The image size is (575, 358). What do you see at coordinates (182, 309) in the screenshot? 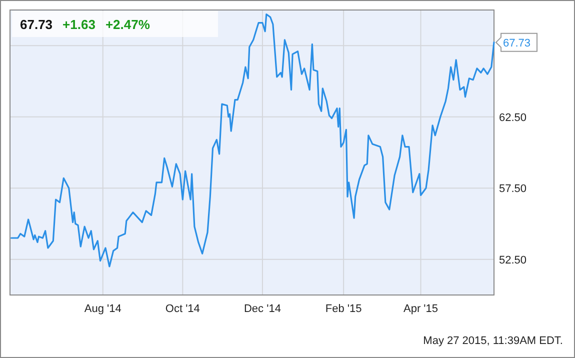
I see `x-tick-label: Oct '14` at bounding box center [182, 309].